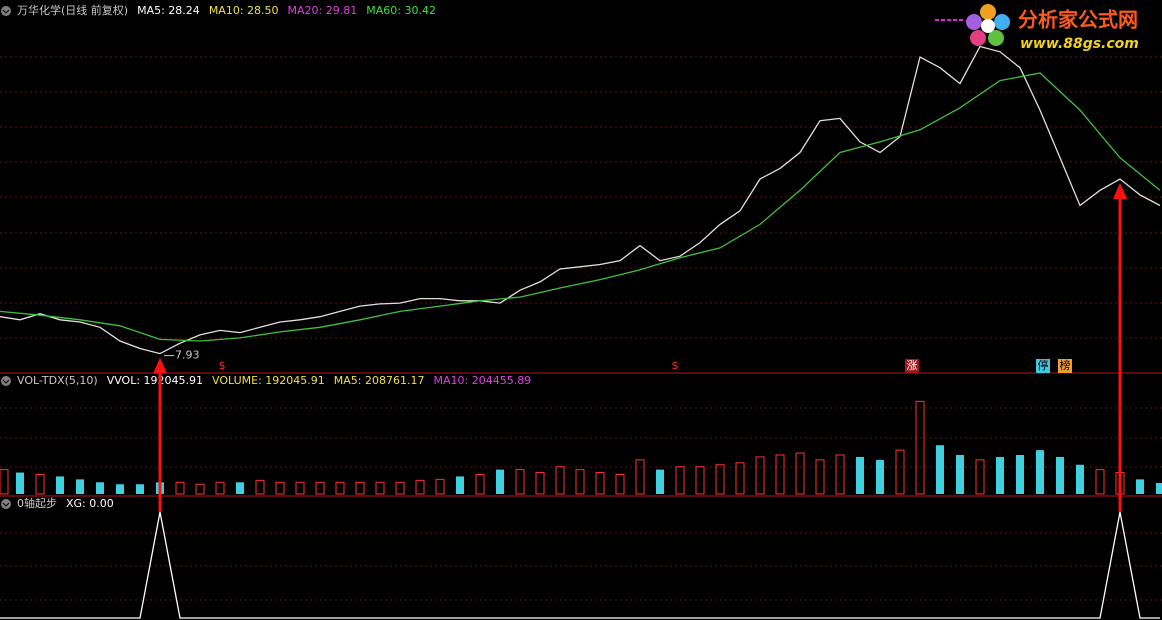 The image size is (1162, 620). I want to click on legend-entry: MA10: 28.50, so click(244, 10).